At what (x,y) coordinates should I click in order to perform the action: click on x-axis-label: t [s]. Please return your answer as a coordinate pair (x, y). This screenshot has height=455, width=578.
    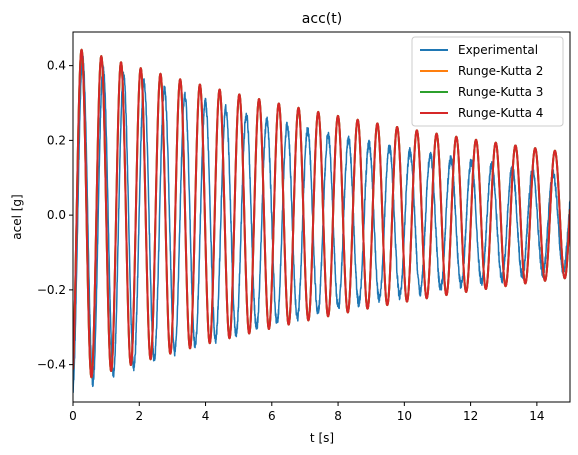
    Looking at the image, I should click on (322, 438).